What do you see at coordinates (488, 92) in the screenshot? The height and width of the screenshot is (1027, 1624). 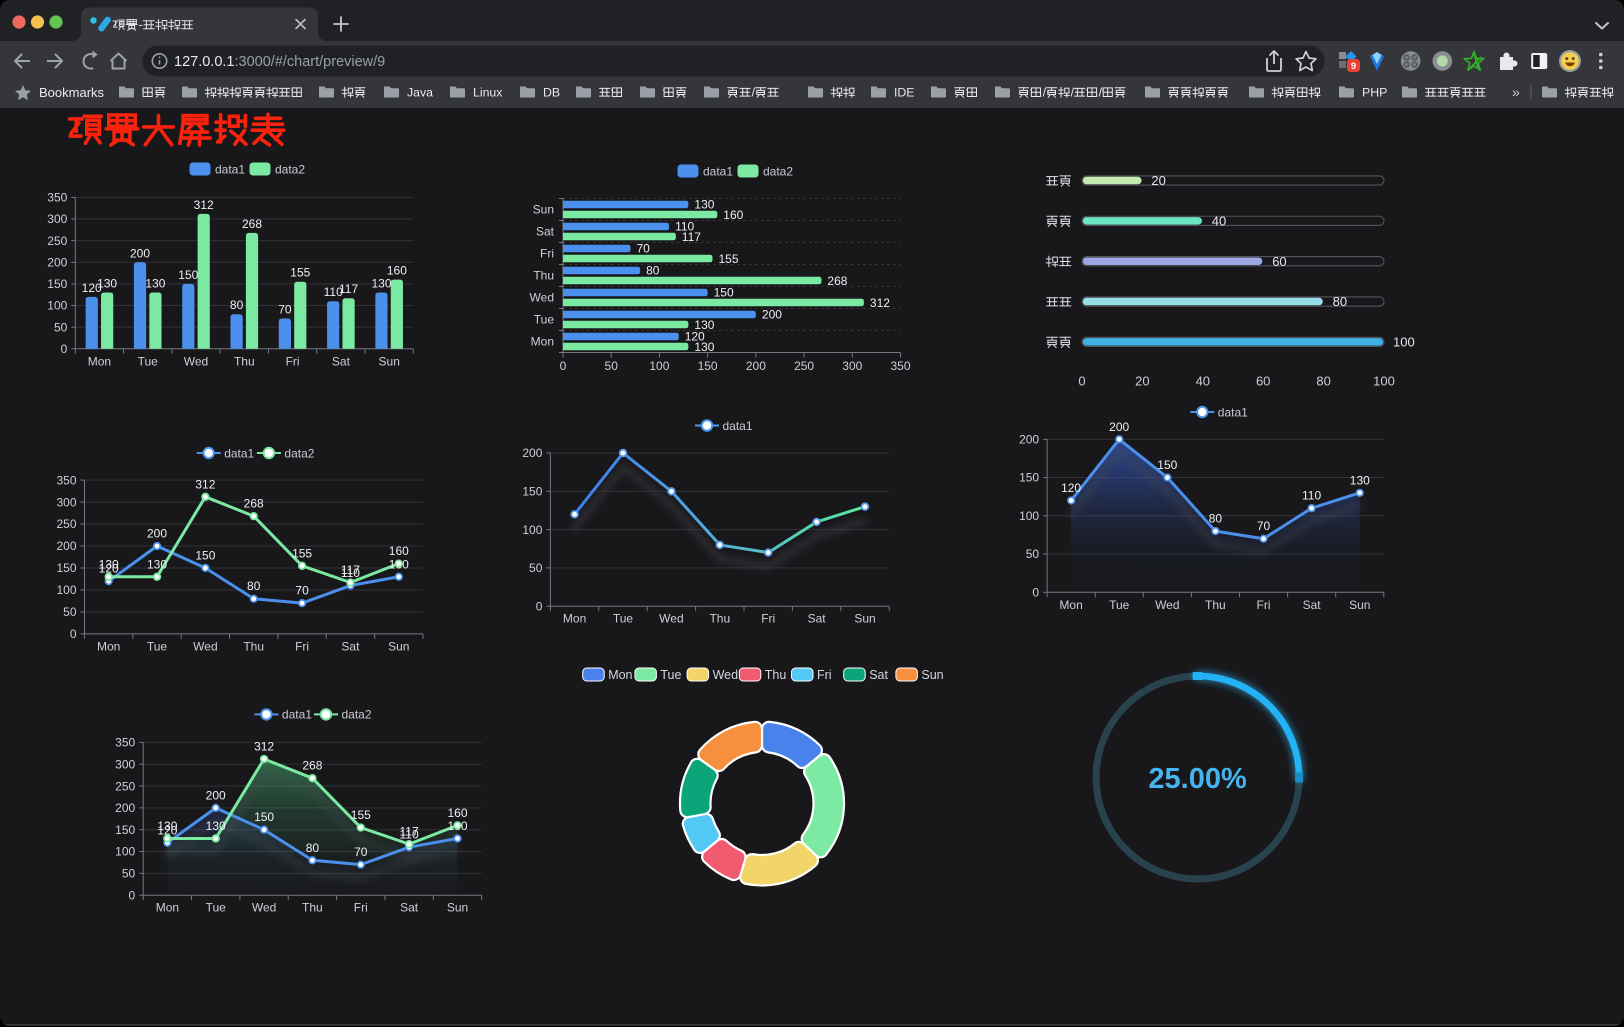 I see `svg-text: Linux` at bounding box center [488, 92].